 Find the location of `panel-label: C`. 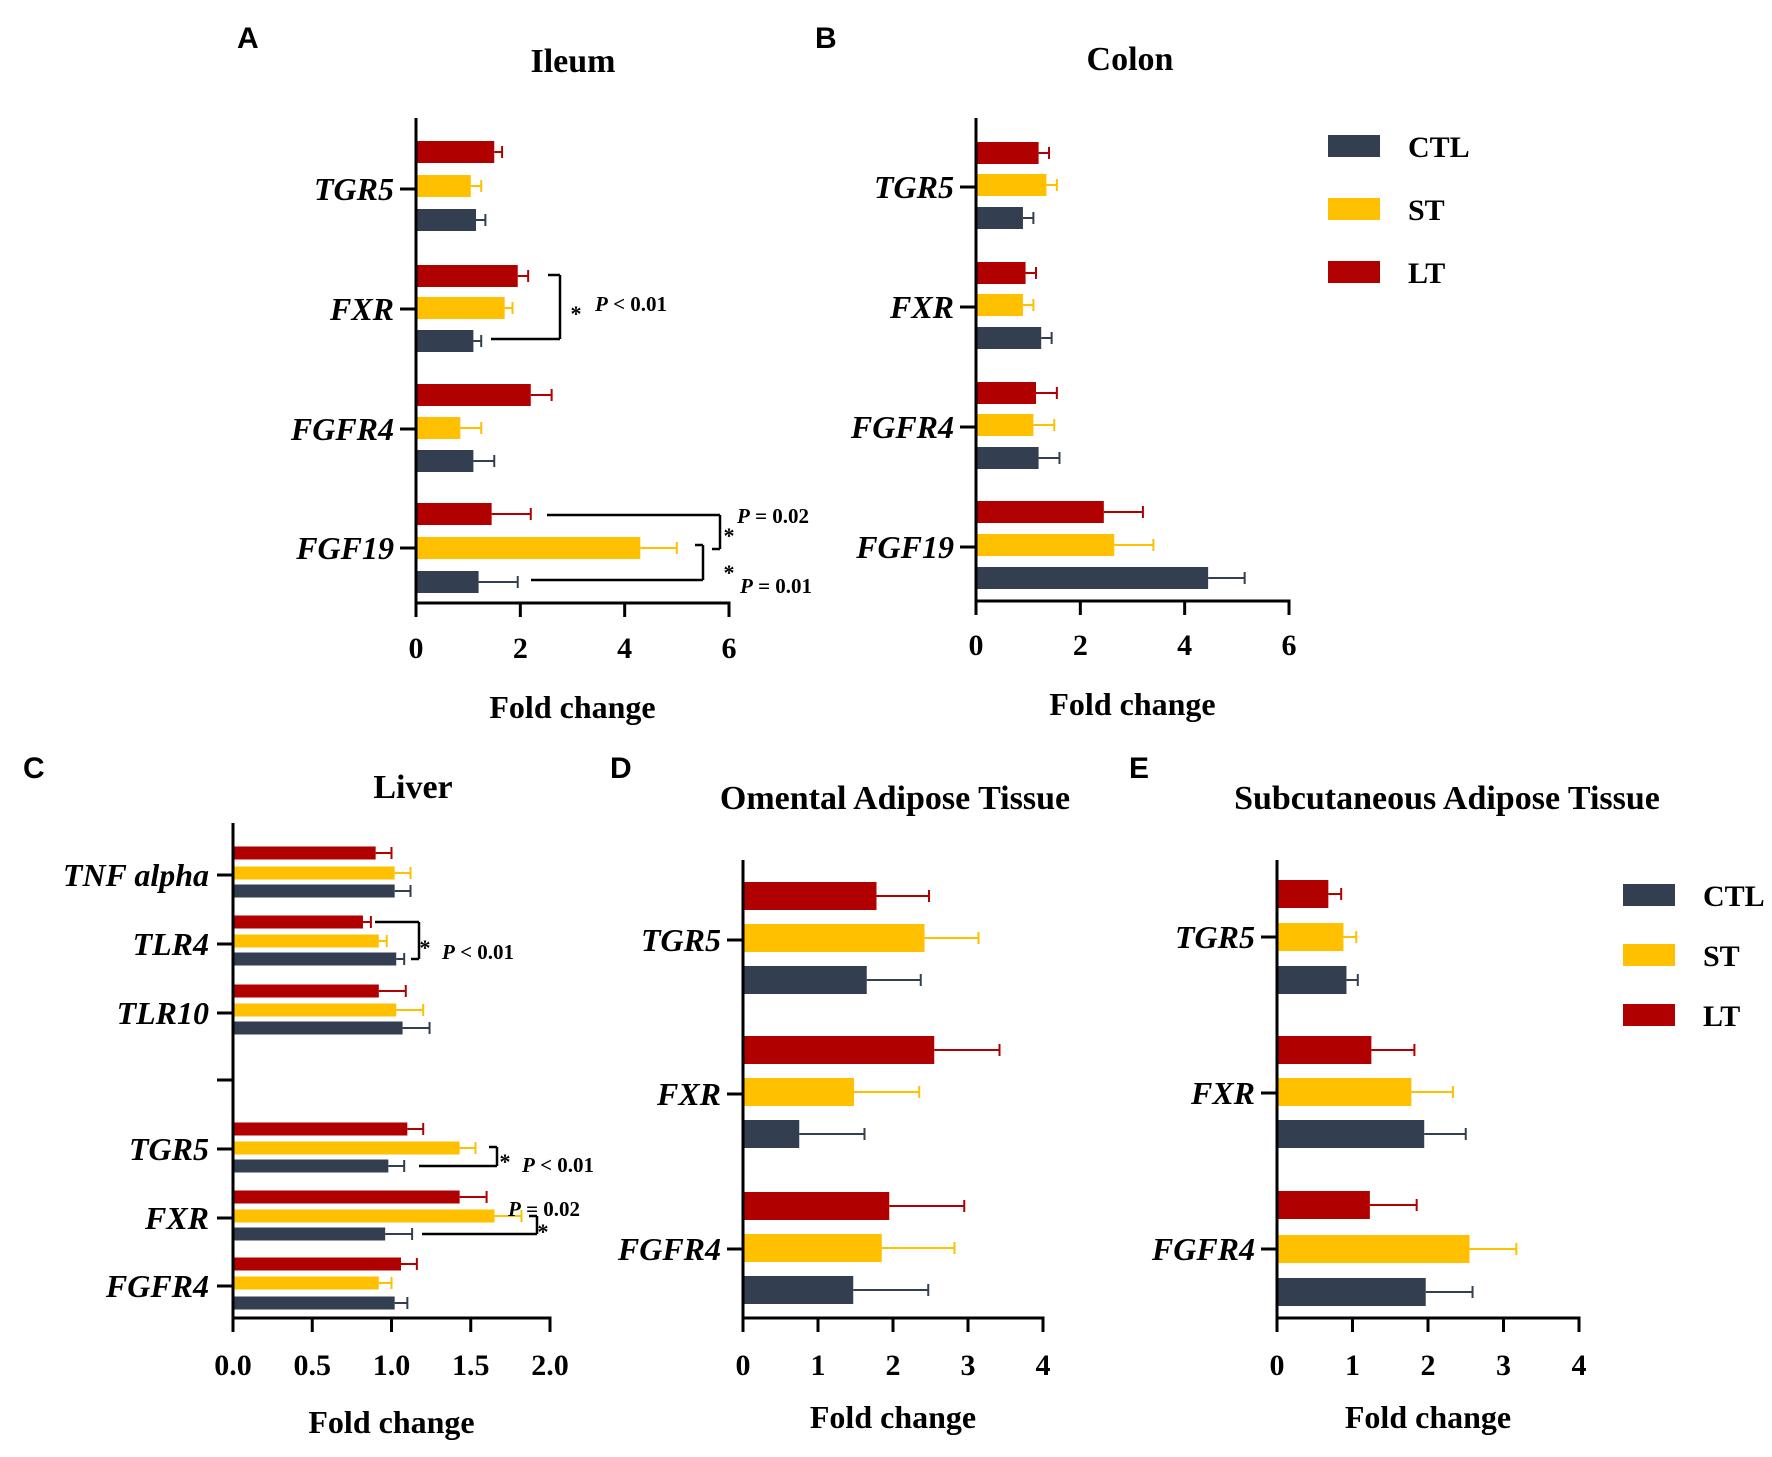

panel-label: C is located at coordinates (34, 768).